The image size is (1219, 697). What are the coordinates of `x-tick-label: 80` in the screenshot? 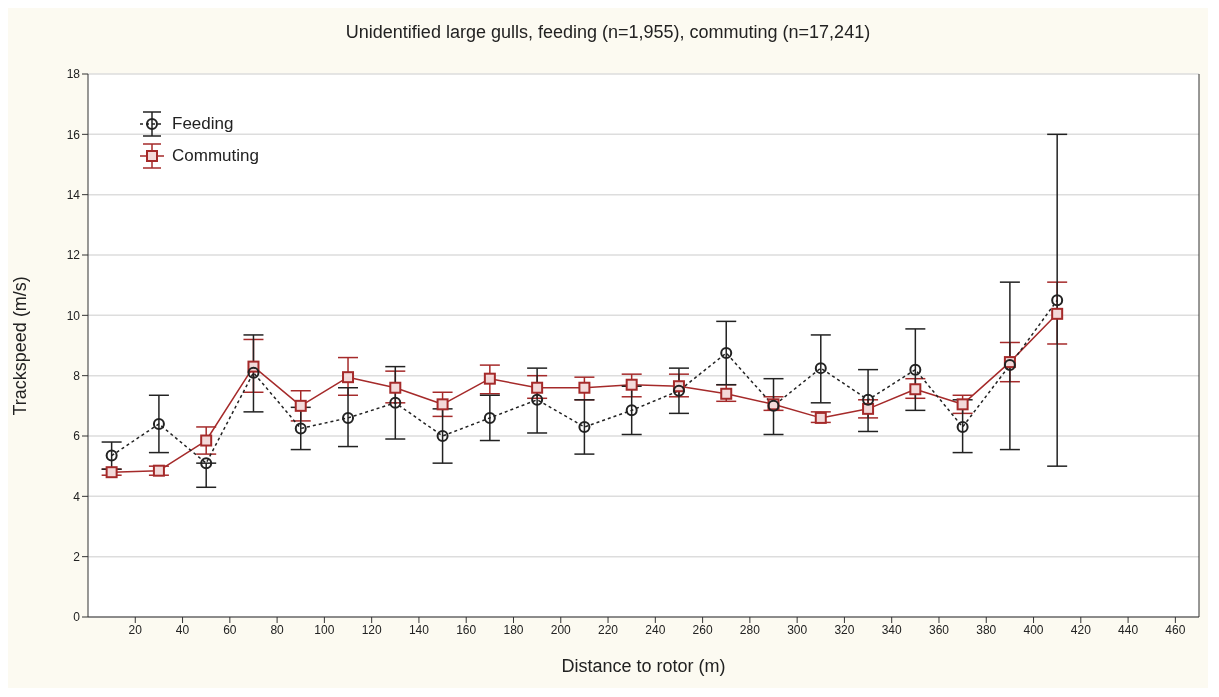 It's located at (277, 629).